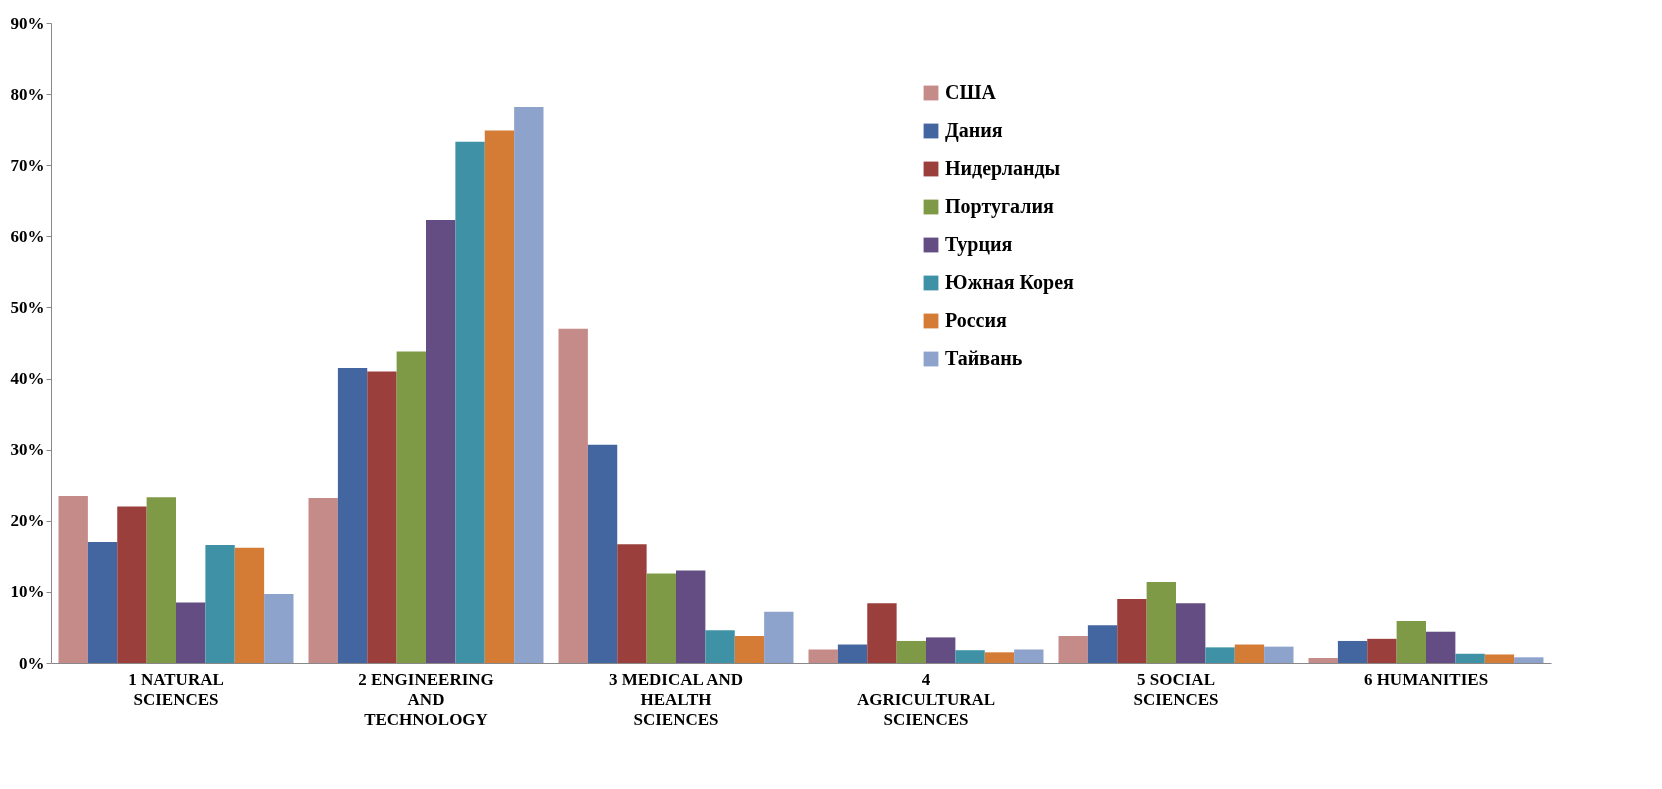  I want to click on x-tick-label: 2 ENGINEERING AND TECHNOLOGY, so click(426, 699).